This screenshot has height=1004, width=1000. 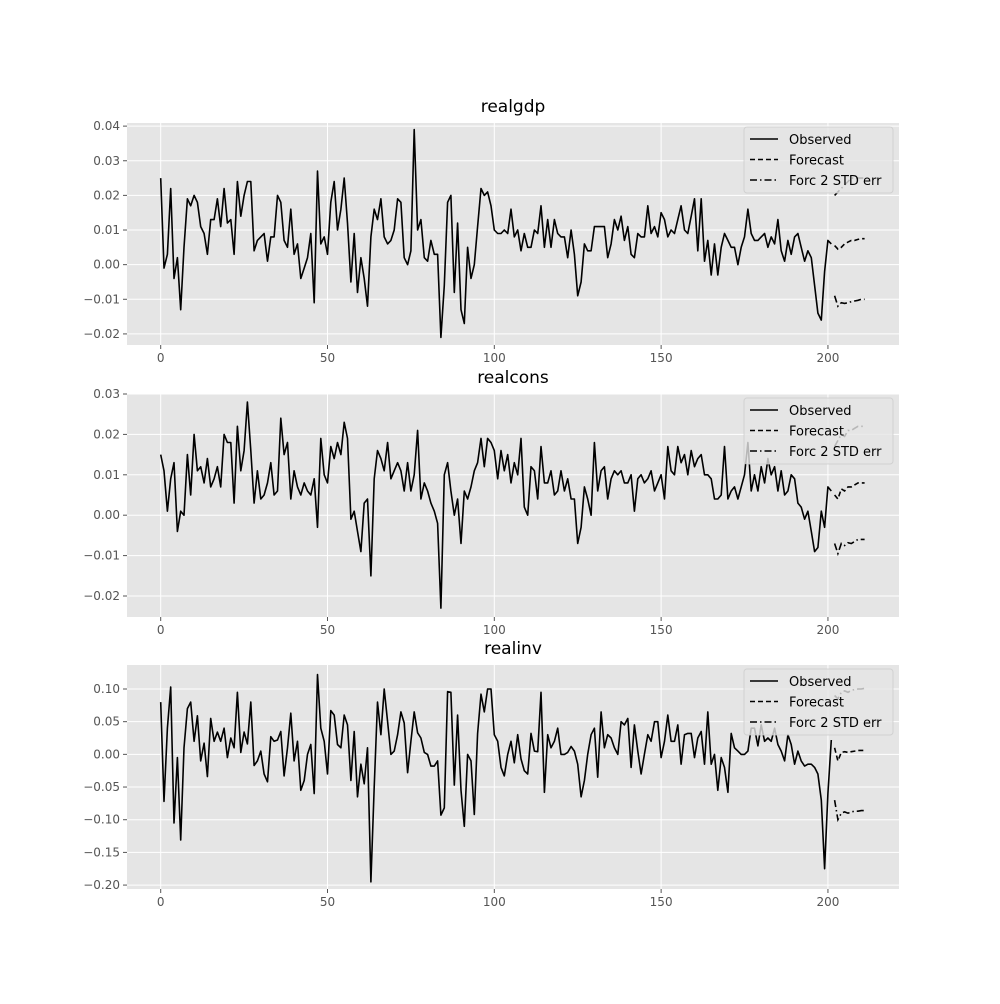 I want to click on y-tick-label: 0.10, so click(x=106, y=689).